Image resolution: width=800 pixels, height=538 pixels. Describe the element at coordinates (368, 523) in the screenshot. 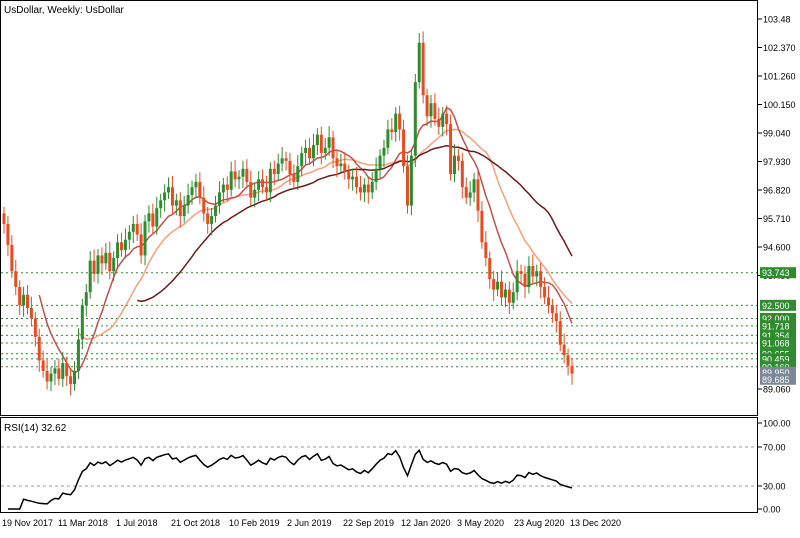

I see `time-label: 22 Sep 2019` at that location.